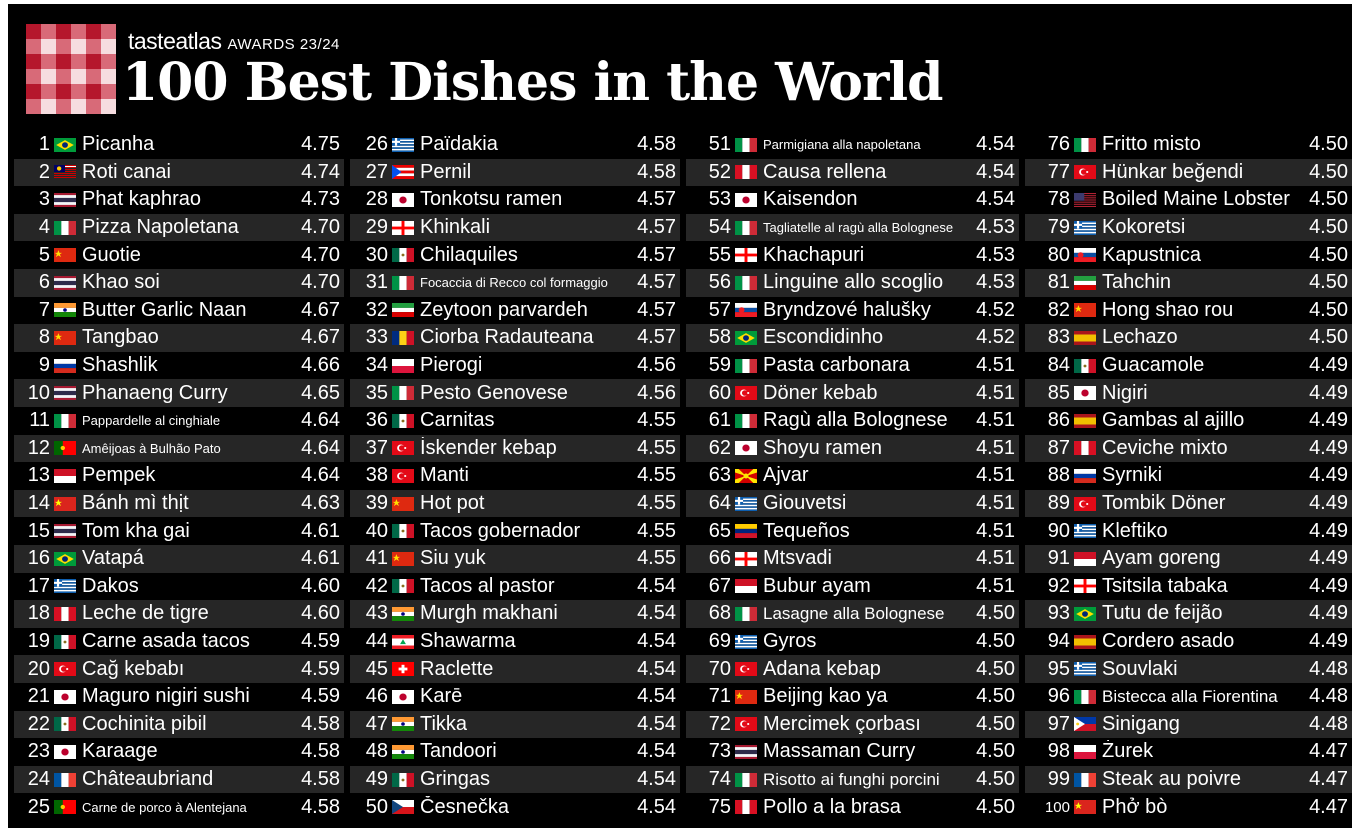  What do you see at coordinates (1188, 807) in the screenshot?
I see `ranking-row: 100 Phở bò 4.47` at bounding box center [1188, 807].